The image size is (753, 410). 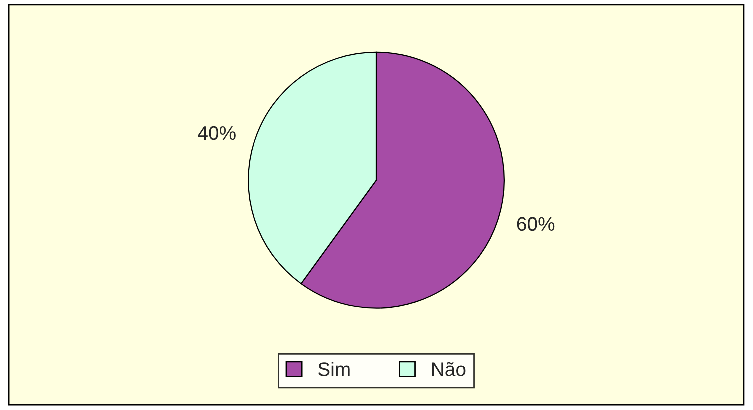 What do you see at coordinates (449, 369) in the screenshot?
I see `legend-label: Não` at bounding box center [449, 369].